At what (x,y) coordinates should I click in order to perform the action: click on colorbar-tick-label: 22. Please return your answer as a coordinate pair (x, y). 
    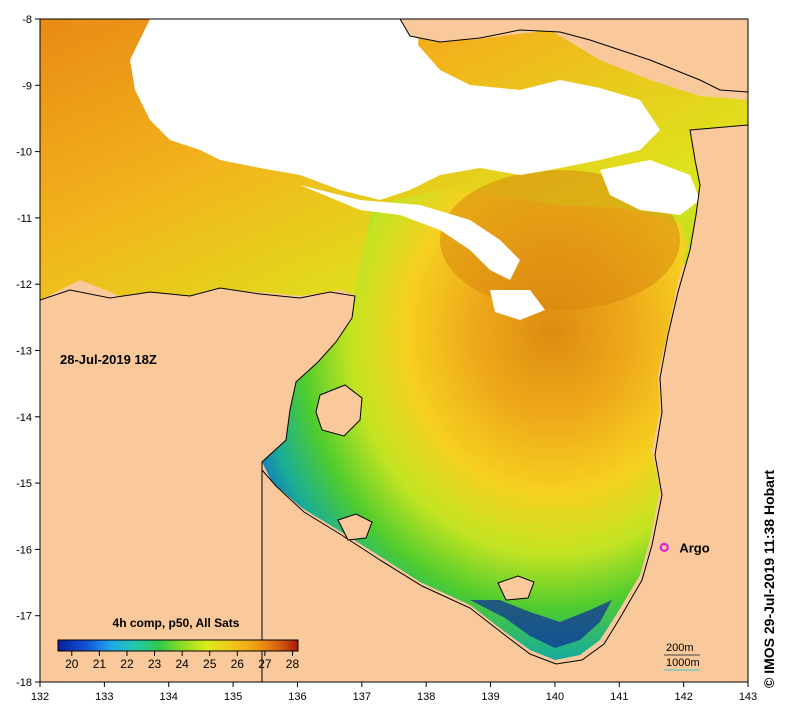
    Looking at the image, I should click on (127, 664).